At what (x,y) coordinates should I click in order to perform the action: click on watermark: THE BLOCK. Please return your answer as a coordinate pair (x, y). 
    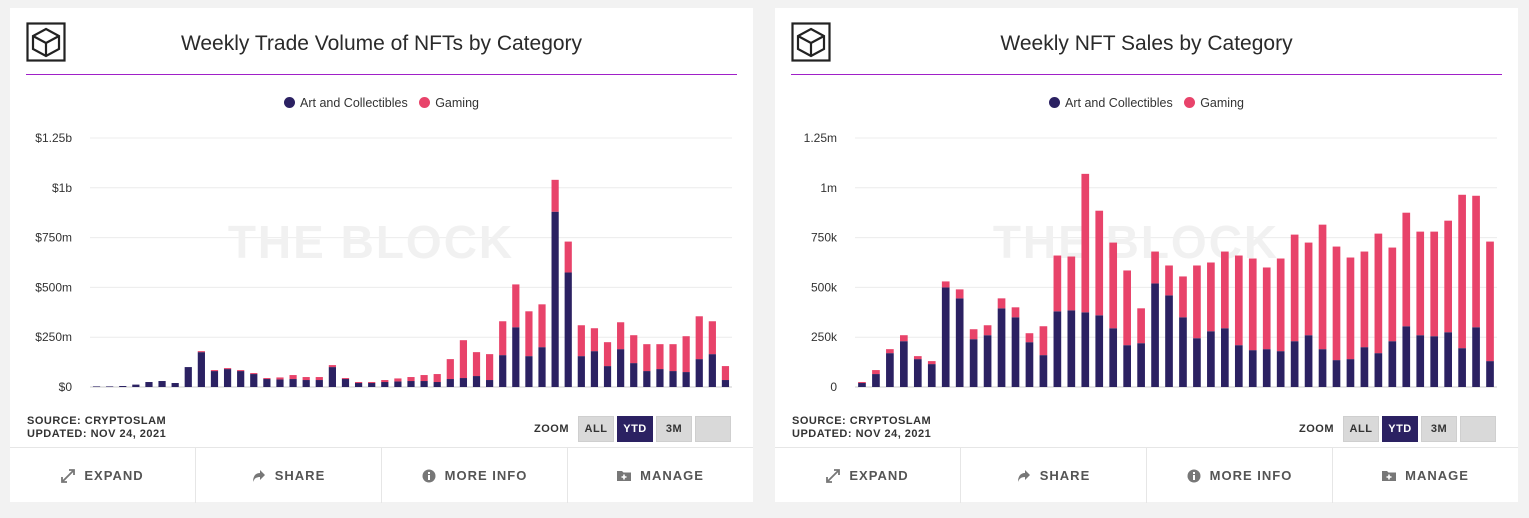
    Looking at the image, I should click on (1136, 242).